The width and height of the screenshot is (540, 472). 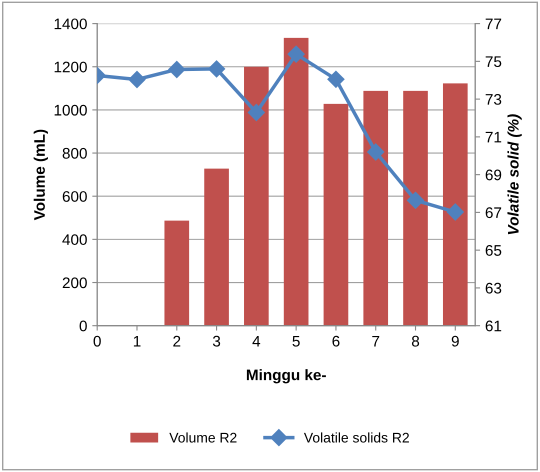 What do you see at coordinates (286, 376) in the screenshot?
I see `x-axis-title: Minggu ke-` at bounding box center [286, 376].